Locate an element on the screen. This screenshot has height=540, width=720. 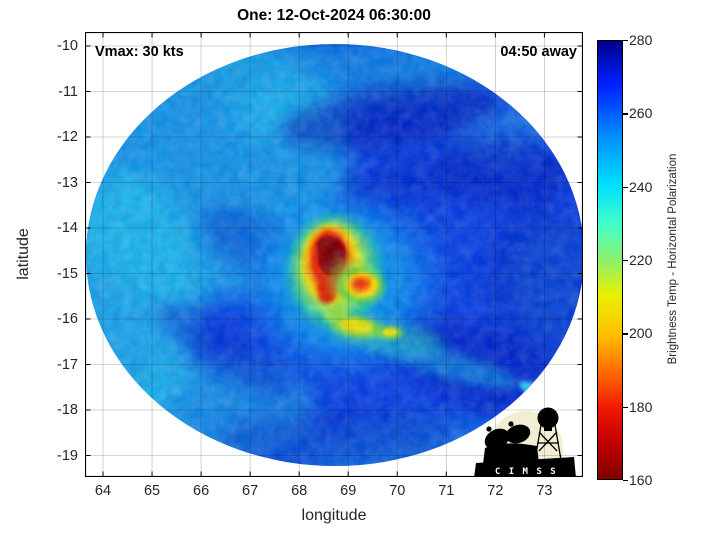
water-tower-icon is located at coordinates (548, 442).